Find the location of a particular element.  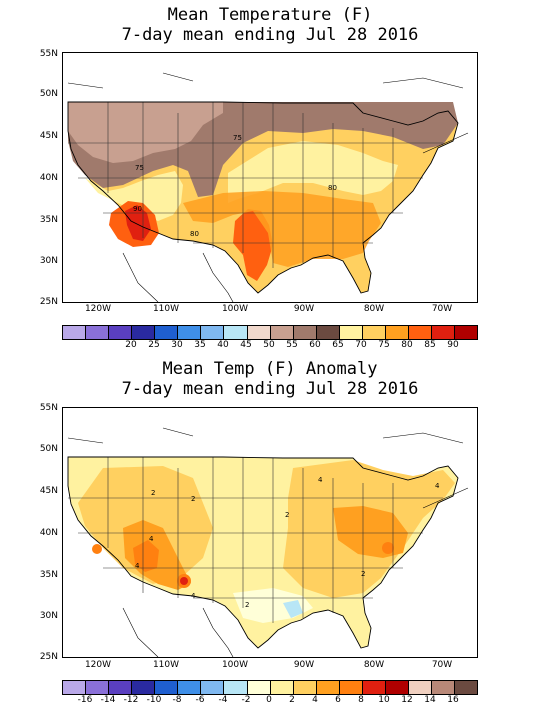

lon-label: 70W is located at coordinates (442, 309).